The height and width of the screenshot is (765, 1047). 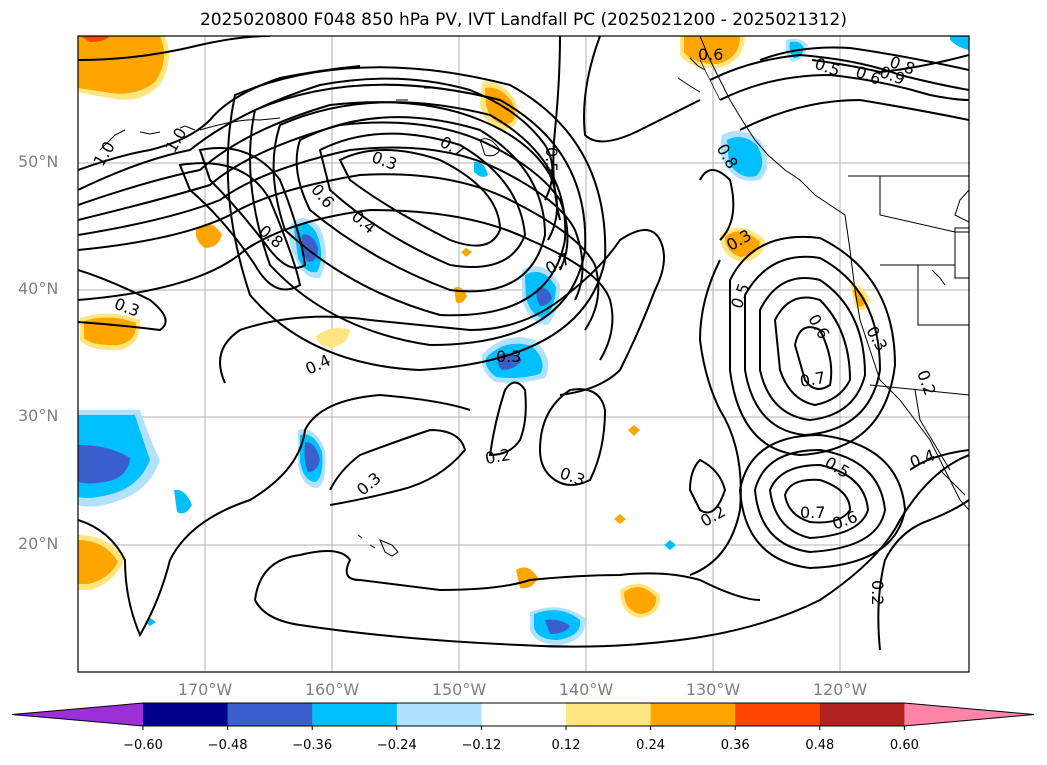 What do you see at coordinates (481, 745) in the screenshot?
I see `colorbar-tick-label: −0.12` at bounding box center [481, 745].